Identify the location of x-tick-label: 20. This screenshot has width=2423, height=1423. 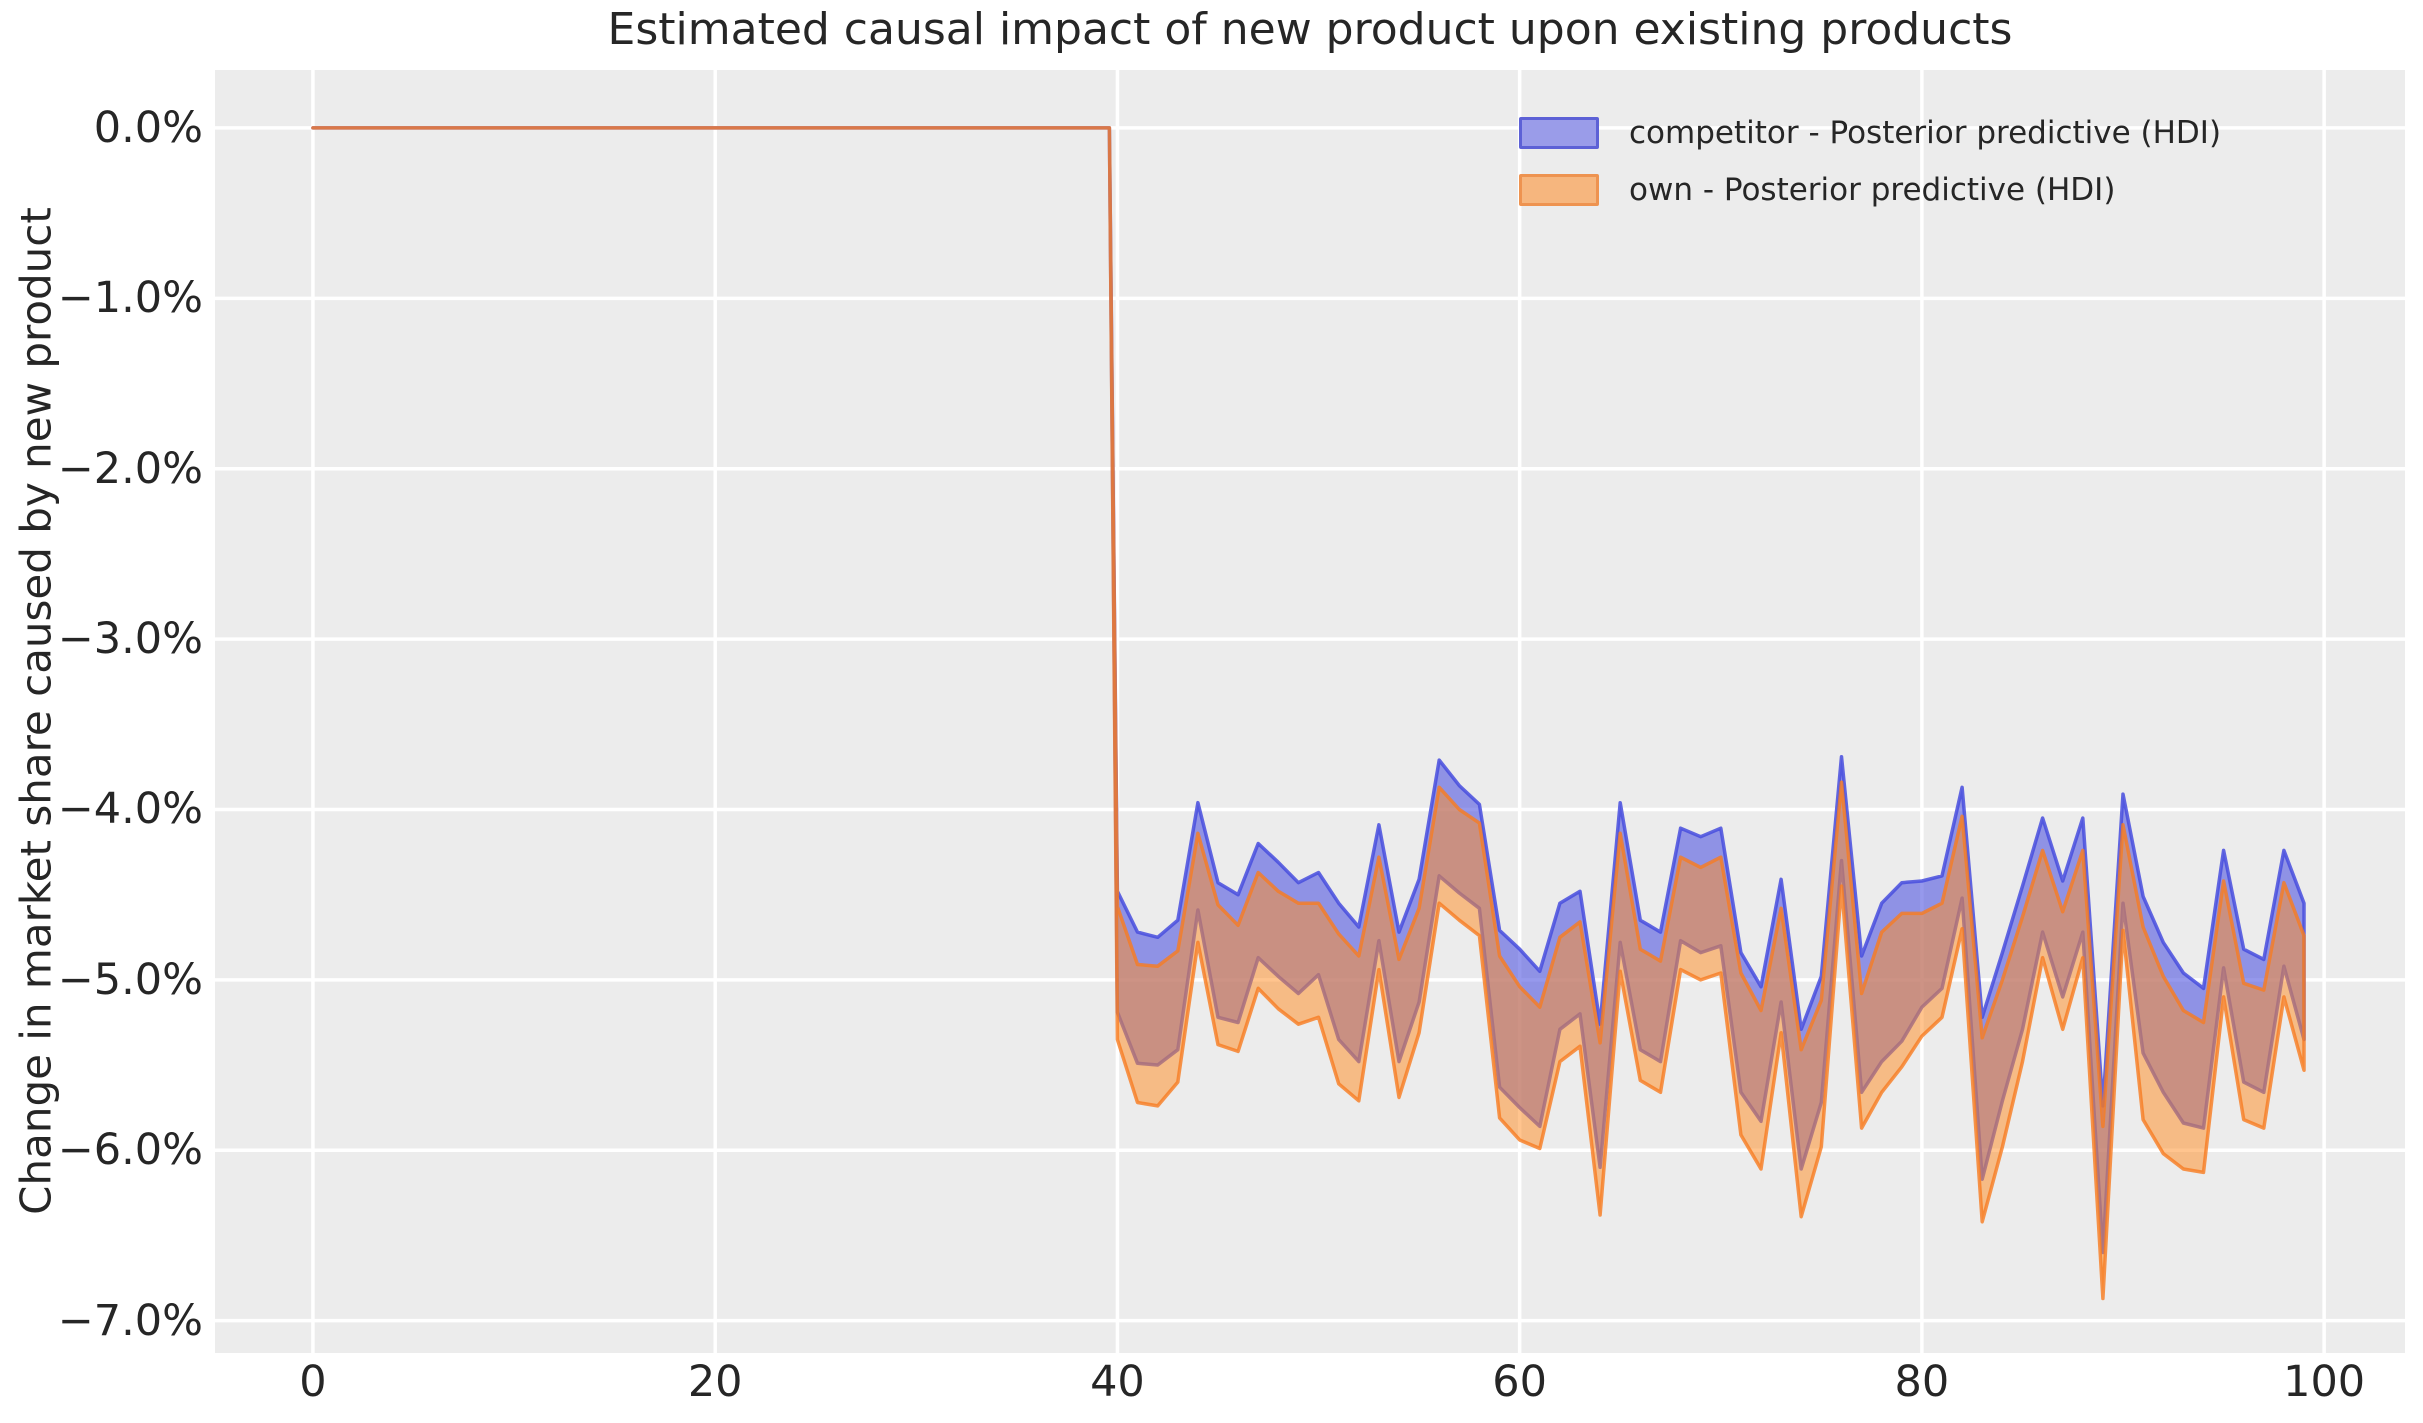
(715, 1382).